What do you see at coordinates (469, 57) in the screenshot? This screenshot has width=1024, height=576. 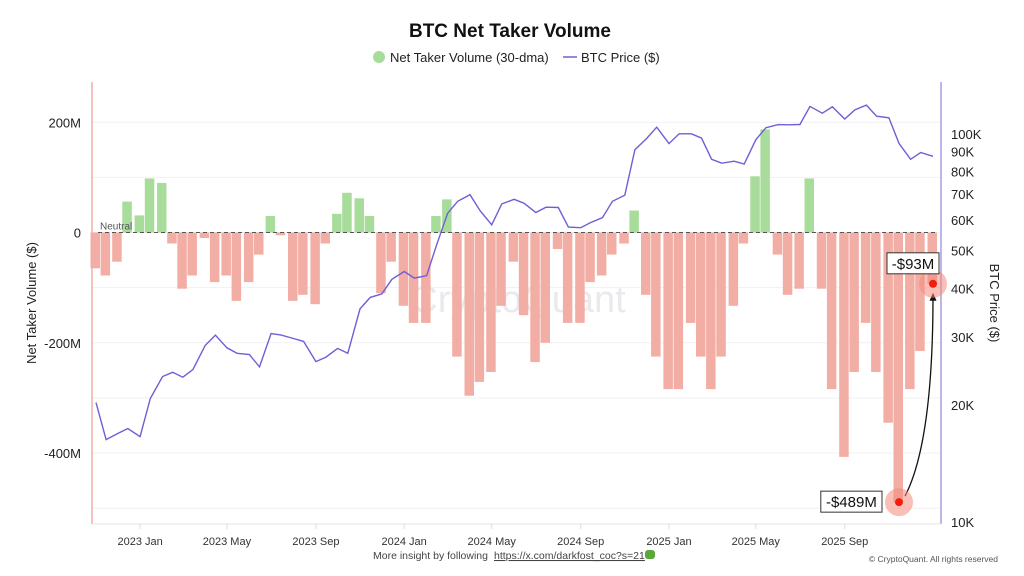 I see `legend-label-volume: Net Taker Volume (30-dma)` at bounding box center [469, 57].